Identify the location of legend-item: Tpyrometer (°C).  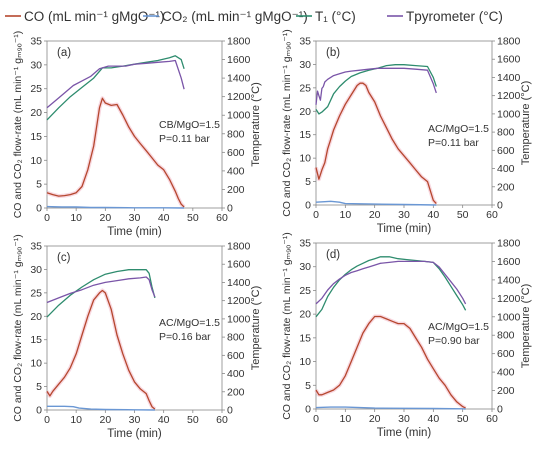
(445, 16).